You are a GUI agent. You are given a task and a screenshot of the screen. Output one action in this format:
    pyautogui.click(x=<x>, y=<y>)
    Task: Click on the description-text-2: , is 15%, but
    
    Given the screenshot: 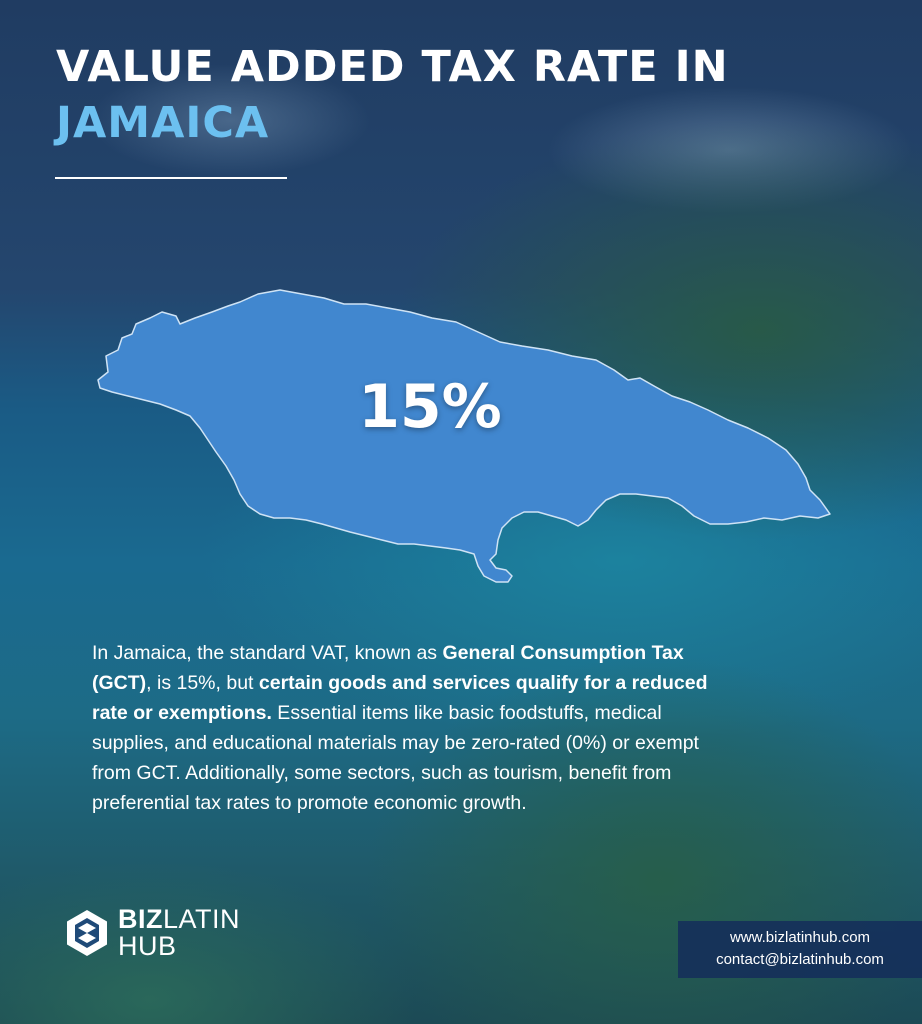 What is the action you would take?
    pyautogui.click(x=202, y=683)
    